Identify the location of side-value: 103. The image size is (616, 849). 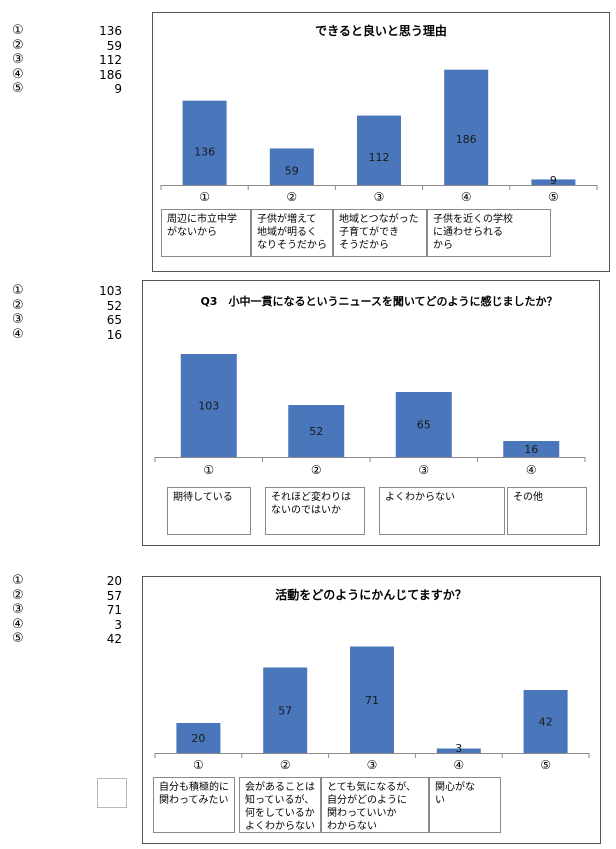
(110, 291).